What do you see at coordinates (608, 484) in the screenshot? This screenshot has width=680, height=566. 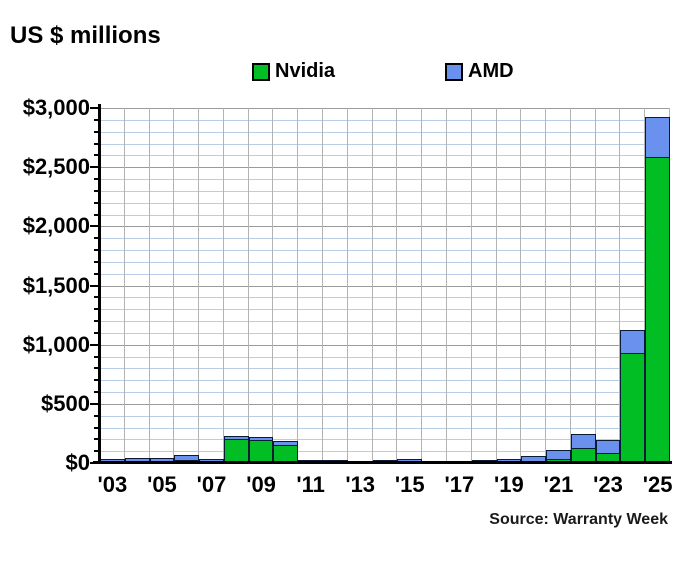 I see `x-axis-label: '23` at bounding box center [608, 484].